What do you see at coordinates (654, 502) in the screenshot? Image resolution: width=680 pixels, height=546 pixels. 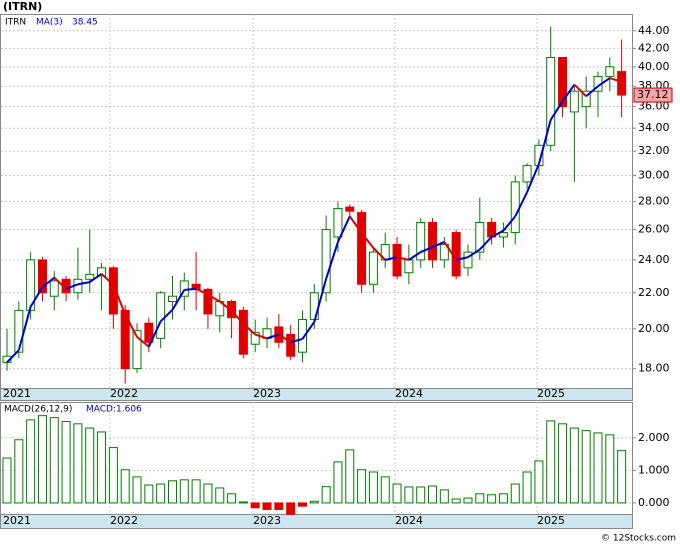 I see `y-tick-label: 0.000` at bounding box center [654, 502].